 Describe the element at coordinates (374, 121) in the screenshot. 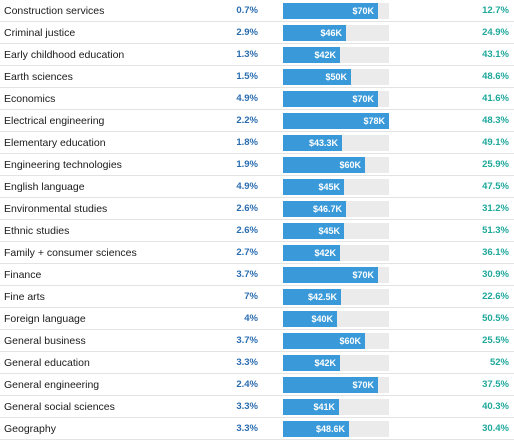

I see `earnings-label: $78K` at that location.